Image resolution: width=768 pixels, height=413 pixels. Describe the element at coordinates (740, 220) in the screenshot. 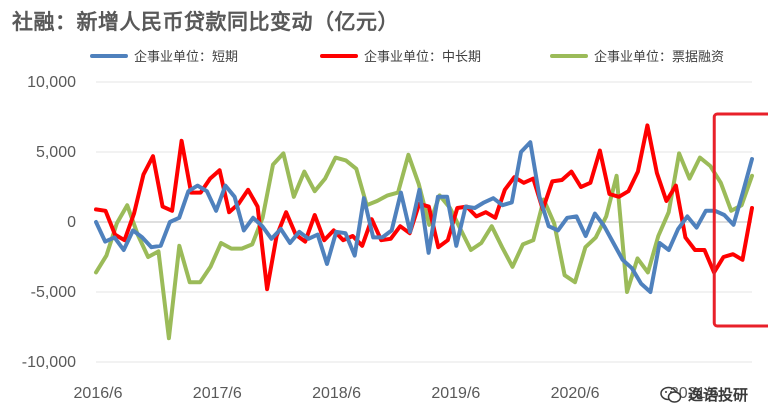

I see `highlight-box` at that location.